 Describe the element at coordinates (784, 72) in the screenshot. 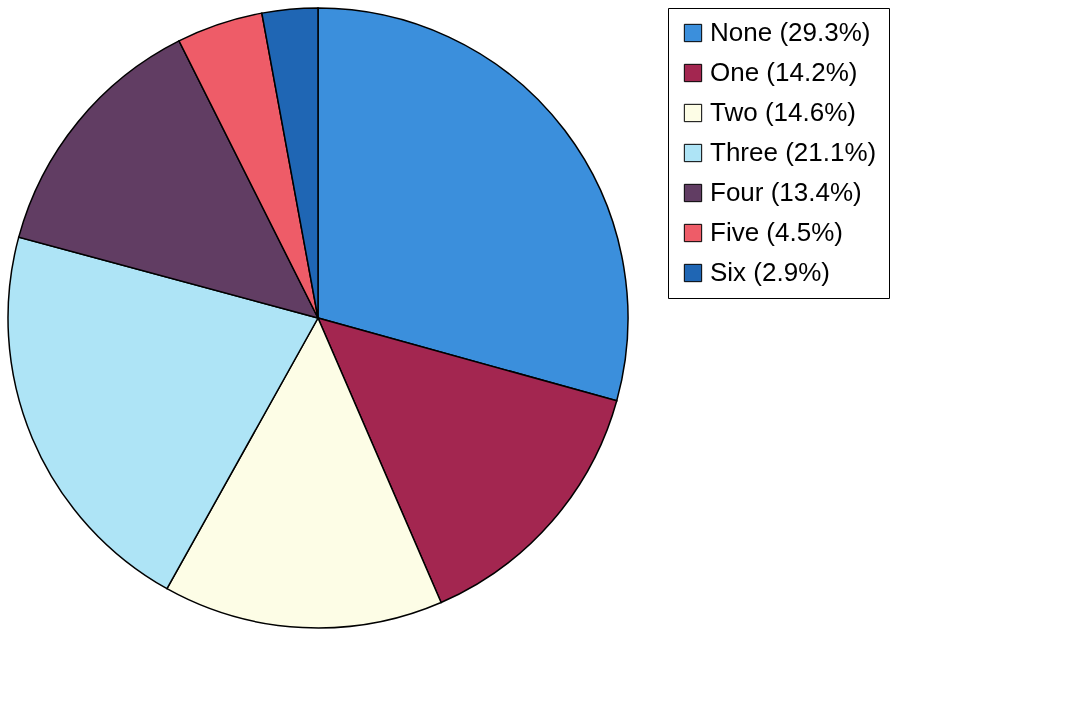

I see `legend-label: One (14.2%)` at that location.